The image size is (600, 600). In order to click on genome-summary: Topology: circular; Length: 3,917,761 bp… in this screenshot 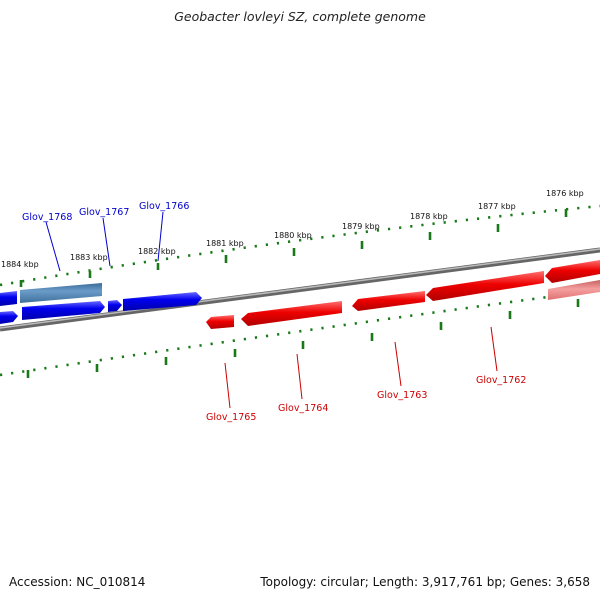, I will do `click(425, 582)`.